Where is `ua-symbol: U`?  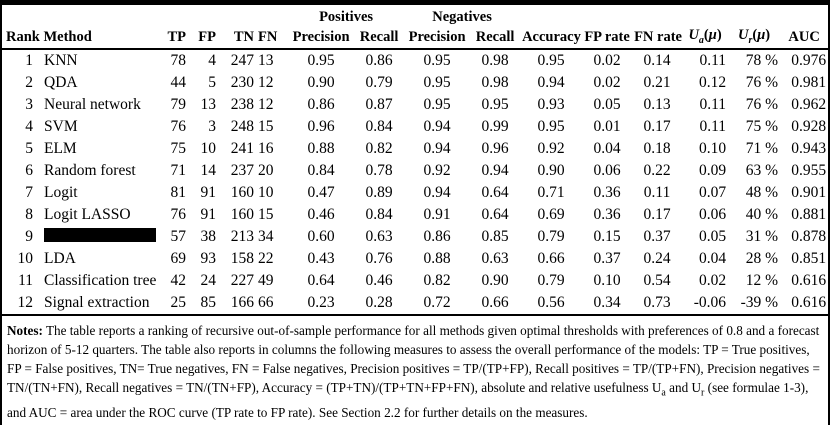 ua-symbol: U is located at coordinates (693, 34).